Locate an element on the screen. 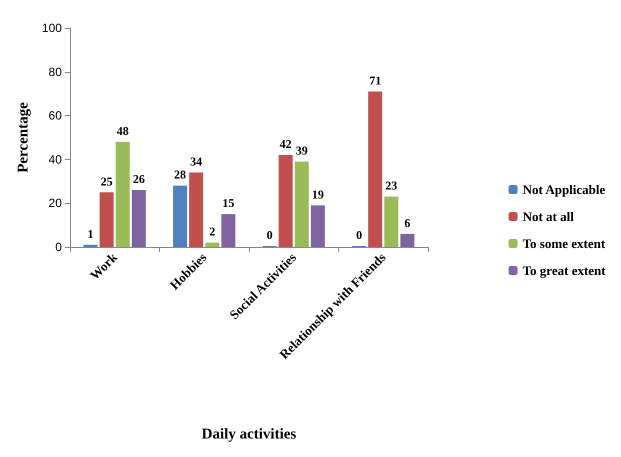  data-label: 71 is located at coordinates (375, 81).